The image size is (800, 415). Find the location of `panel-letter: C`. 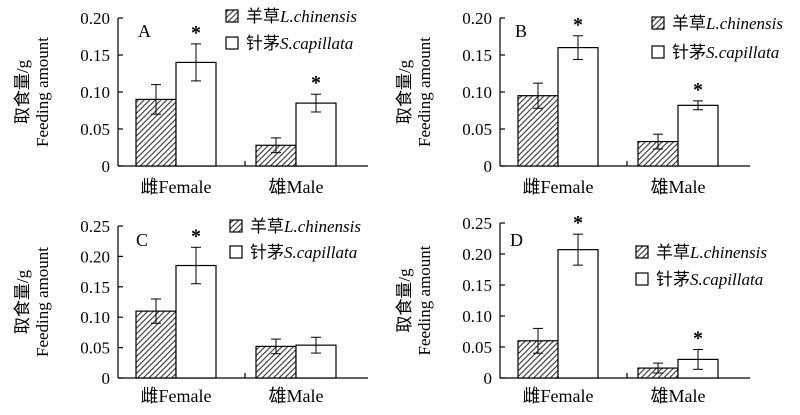

panel-letter: C is located at coordinates (142, 240).